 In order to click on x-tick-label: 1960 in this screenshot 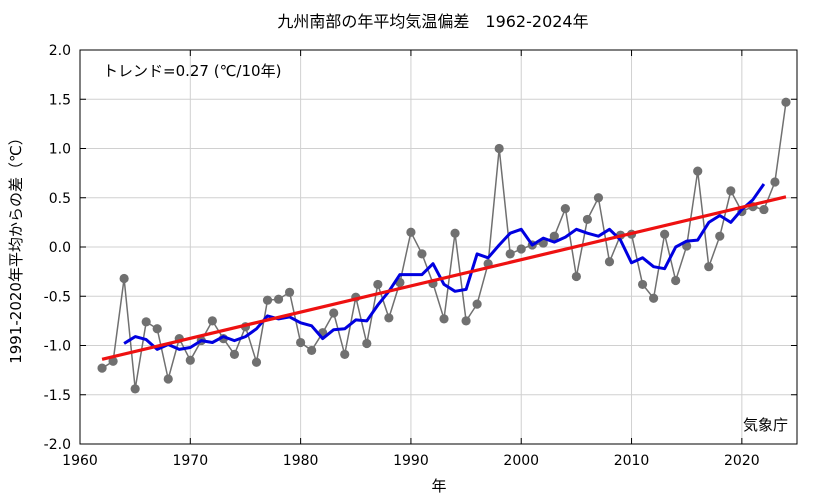, I will do `click(80, 461)`.